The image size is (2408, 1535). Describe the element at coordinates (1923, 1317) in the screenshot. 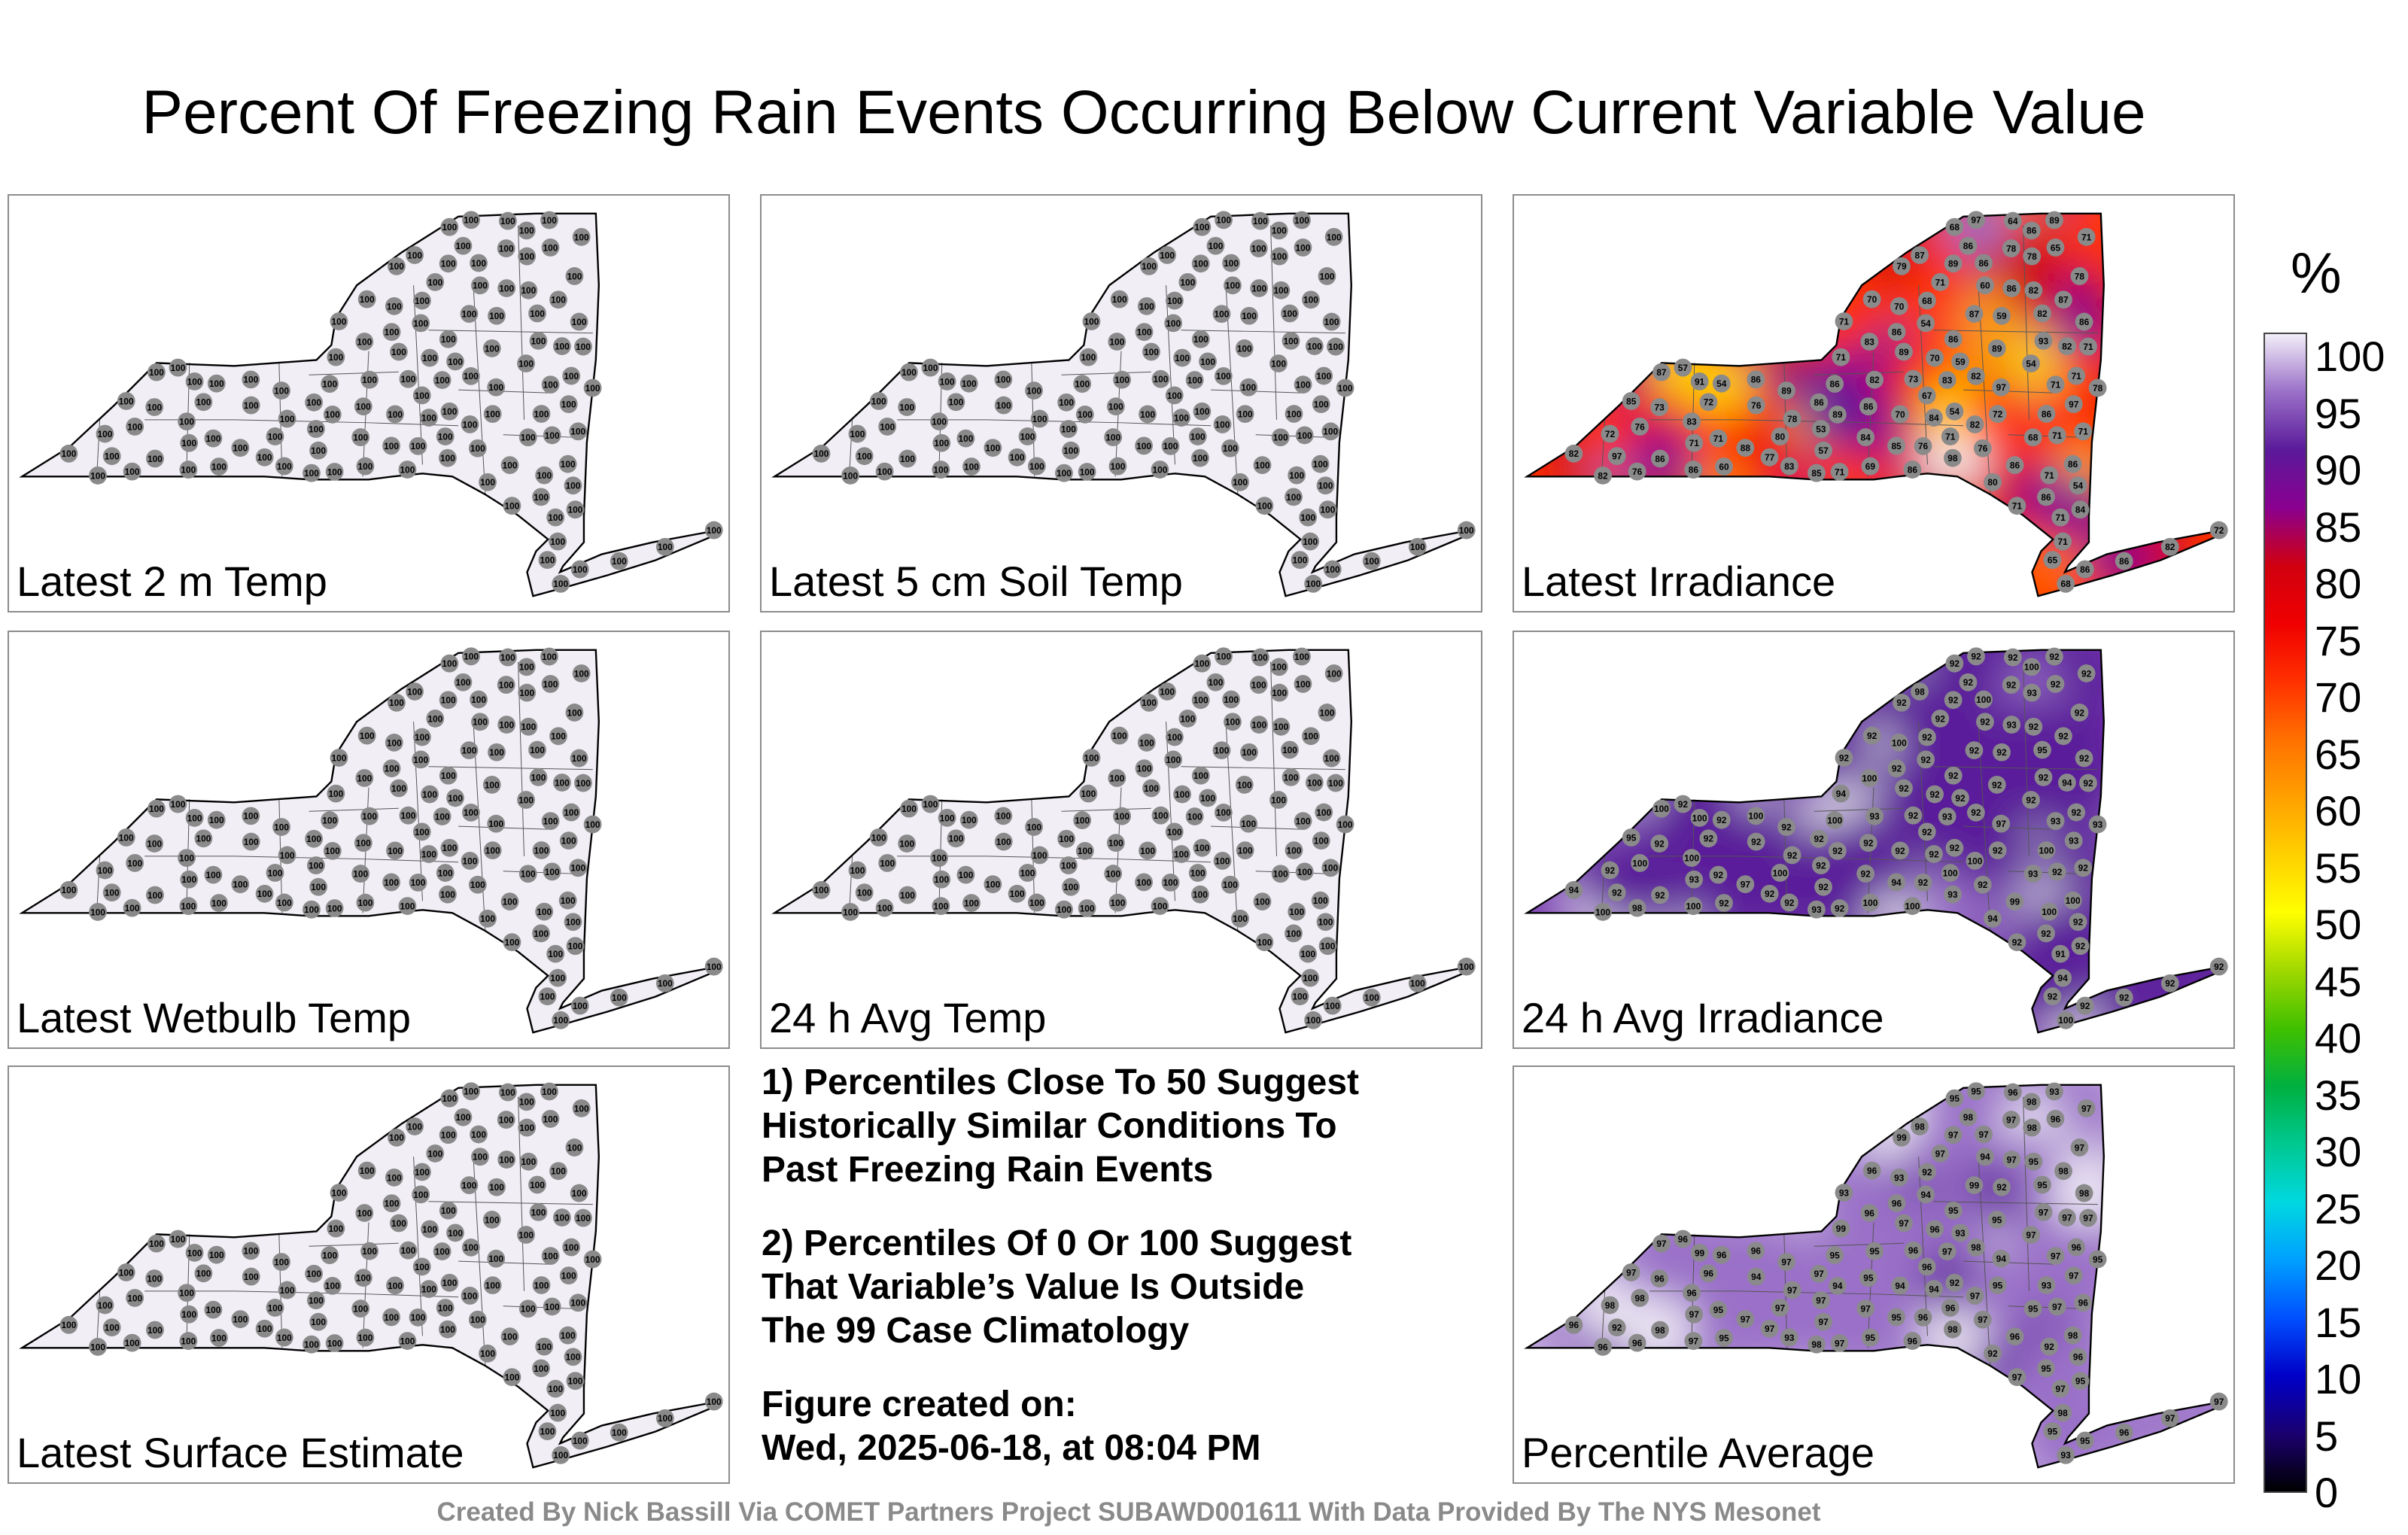

I see `station-marker: 96` at that location.